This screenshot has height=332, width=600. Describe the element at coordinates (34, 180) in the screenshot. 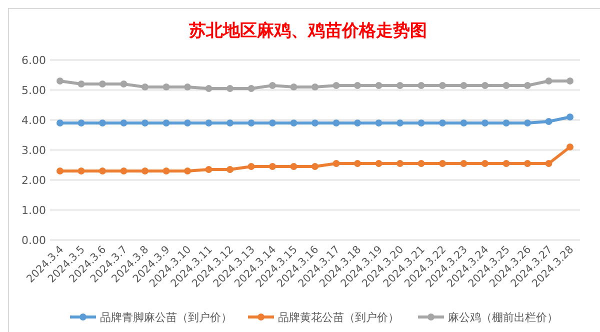

I see `y-tick-label: 2.00` at that location.